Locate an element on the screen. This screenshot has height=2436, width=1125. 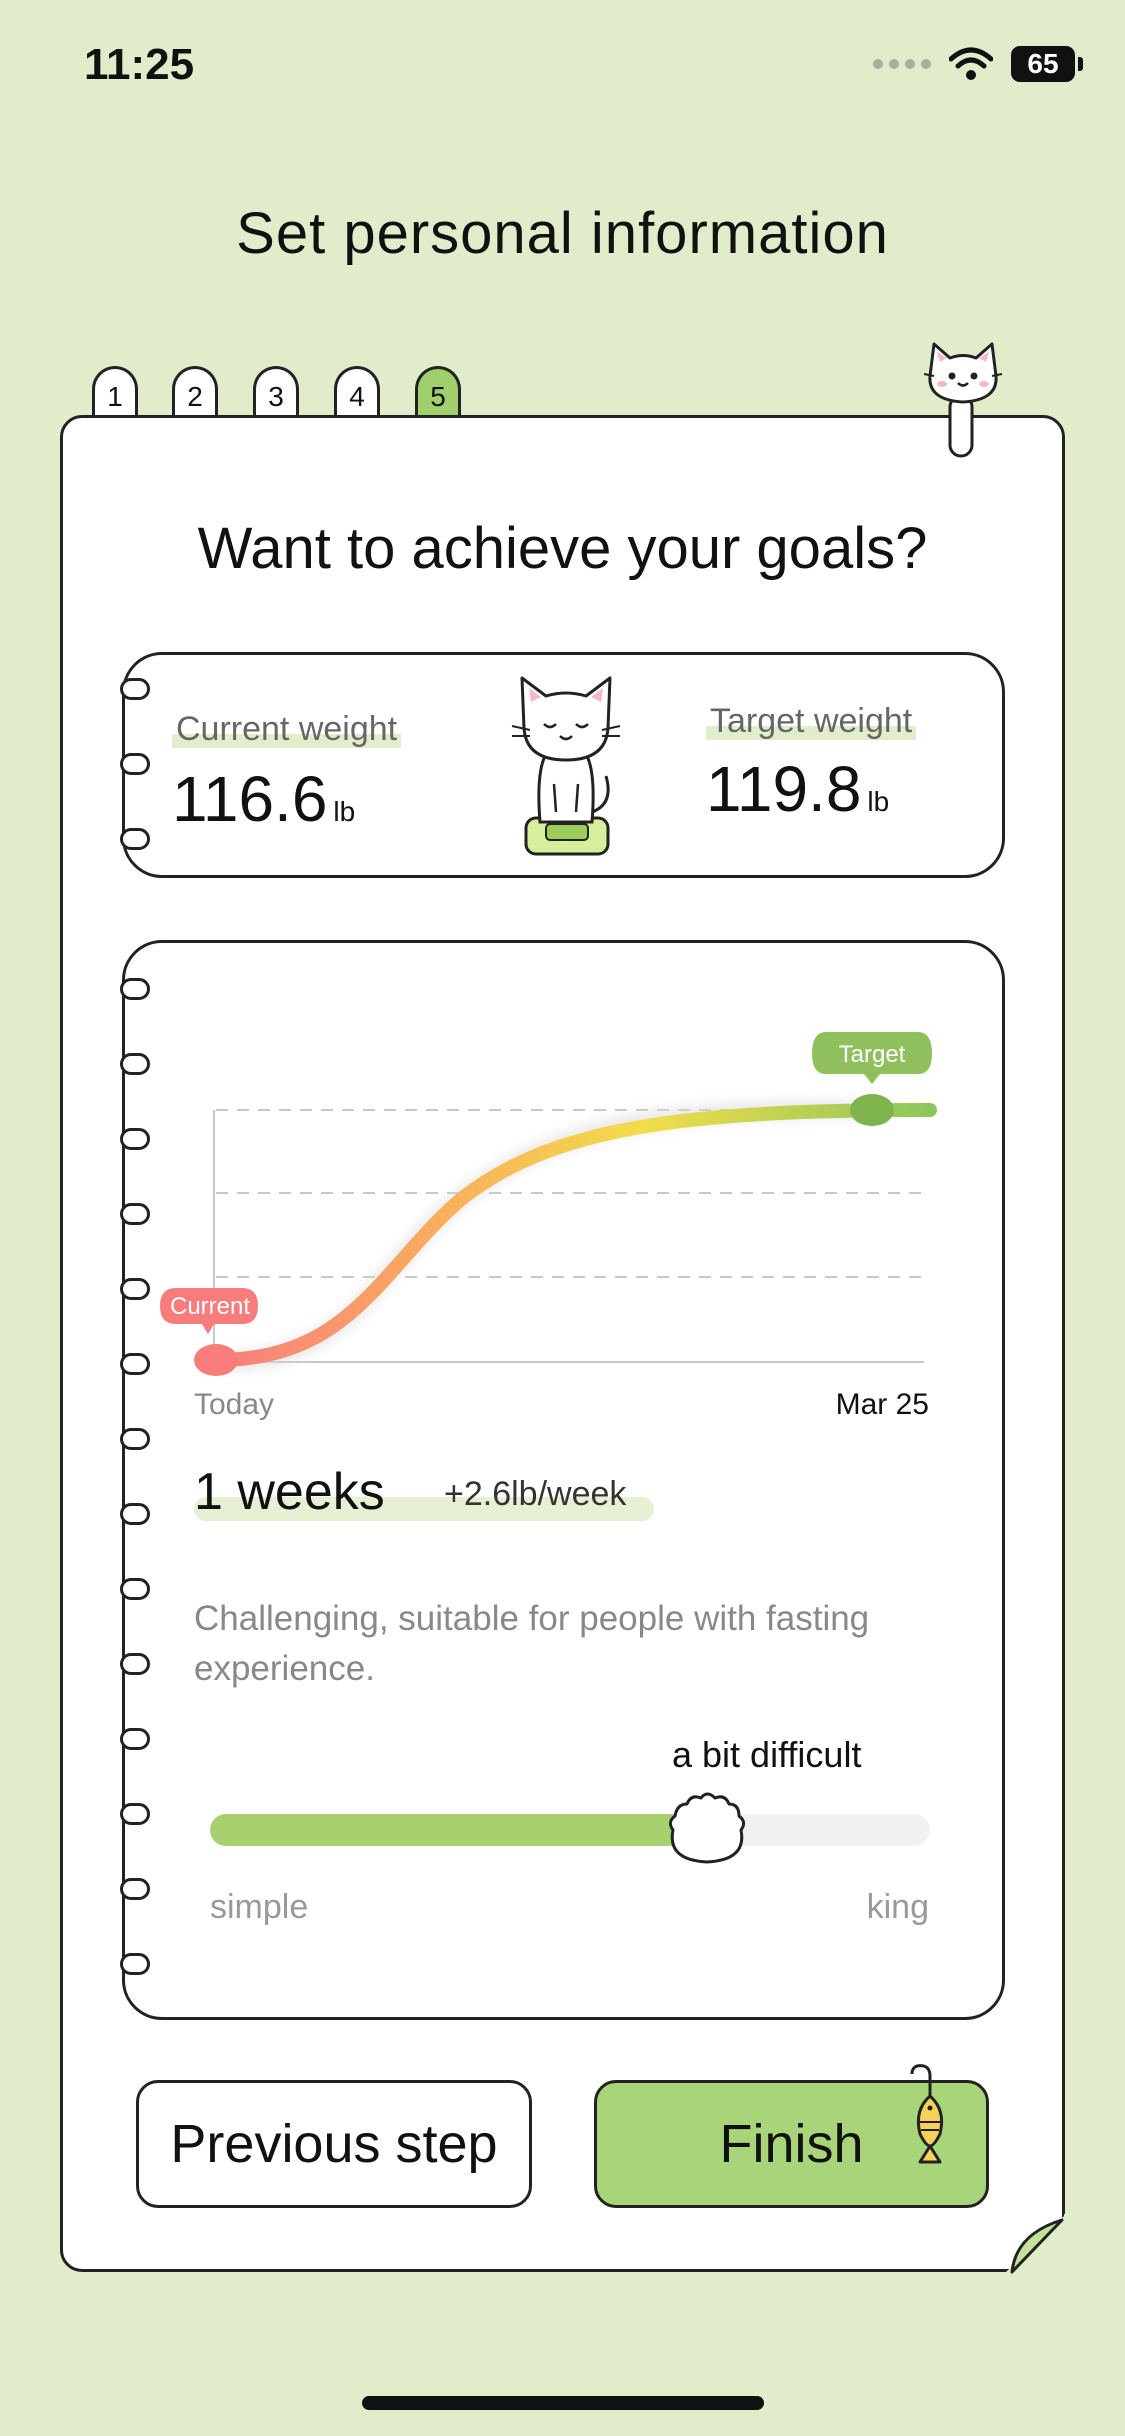
plan-rate: +2.6lb/week is located at coordinates (535, 1494).